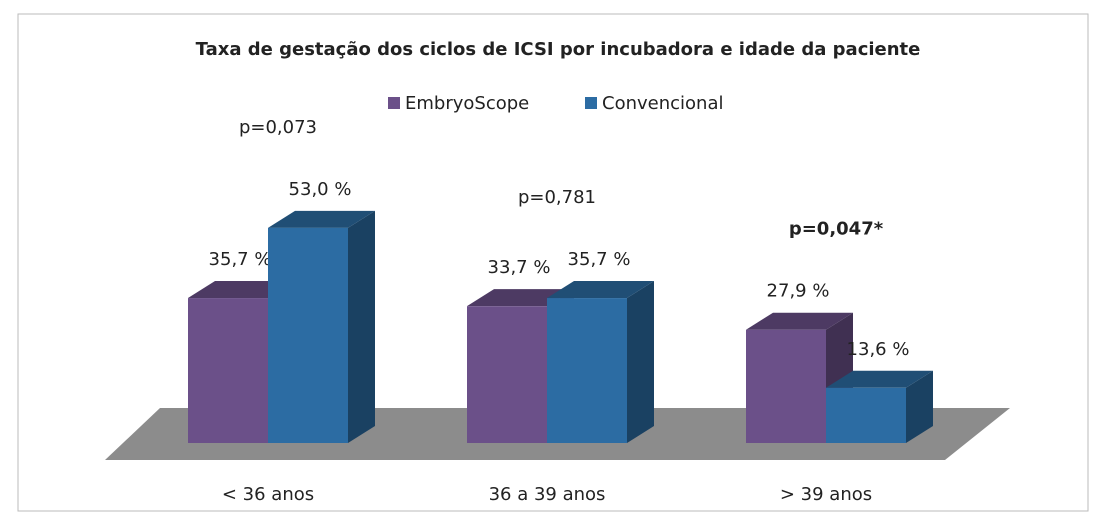 The width and height of the screenshot is (1105, 525). I want to click on legend-label: Convencional, so click(662, 103).